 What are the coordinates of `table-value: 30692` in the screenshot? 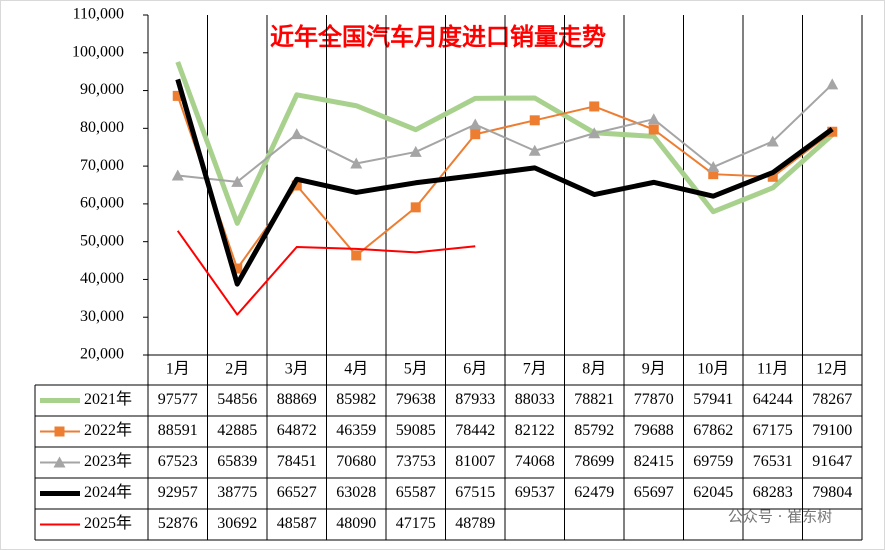 It's located at (237, 523).